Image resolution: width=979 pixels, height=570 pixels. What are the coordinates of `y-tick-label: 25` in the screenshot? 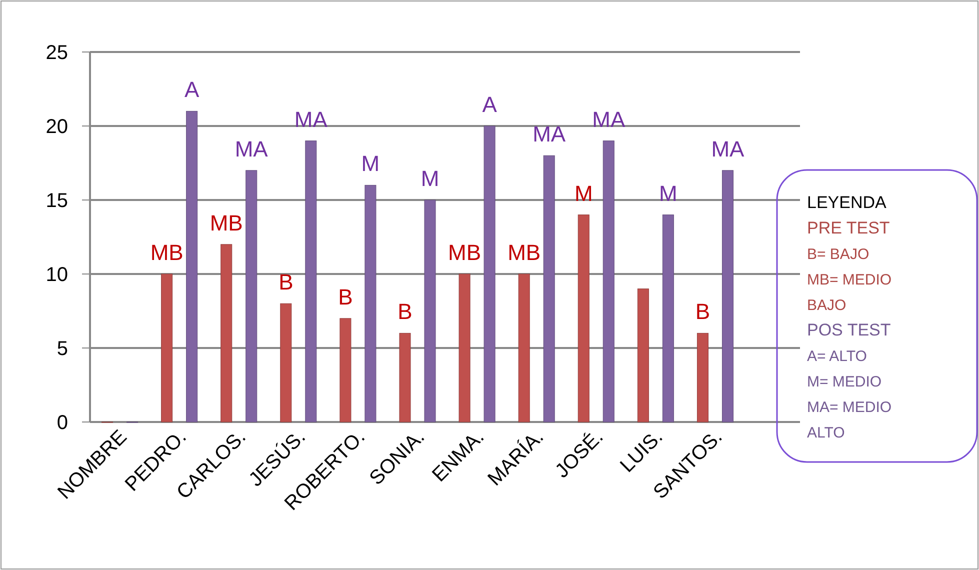 It's located at (57, 53).